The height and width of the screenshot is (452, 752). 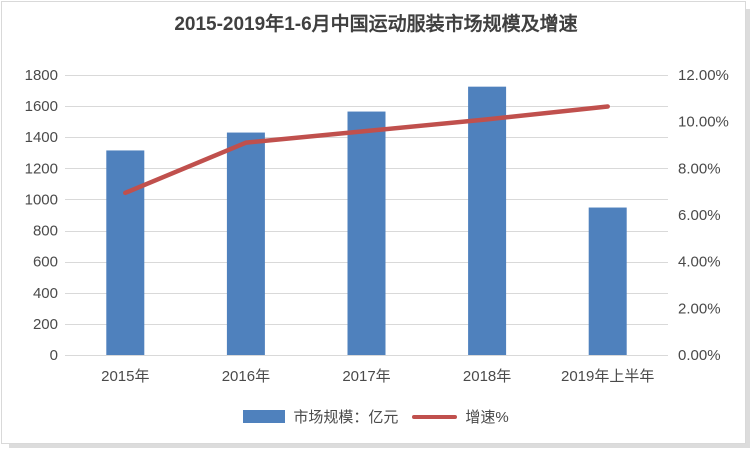 What do you see at coordinates (41, 199) in the screenshot?
I see `y-axis-left-tick-label: 1000` at bounding box center [41, 199].